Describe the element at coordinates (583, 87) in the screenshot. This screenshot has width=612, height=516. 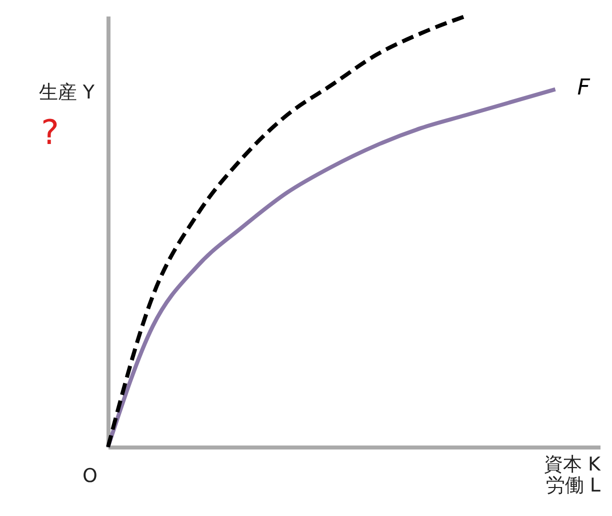
I see `series-label: F` at that location.